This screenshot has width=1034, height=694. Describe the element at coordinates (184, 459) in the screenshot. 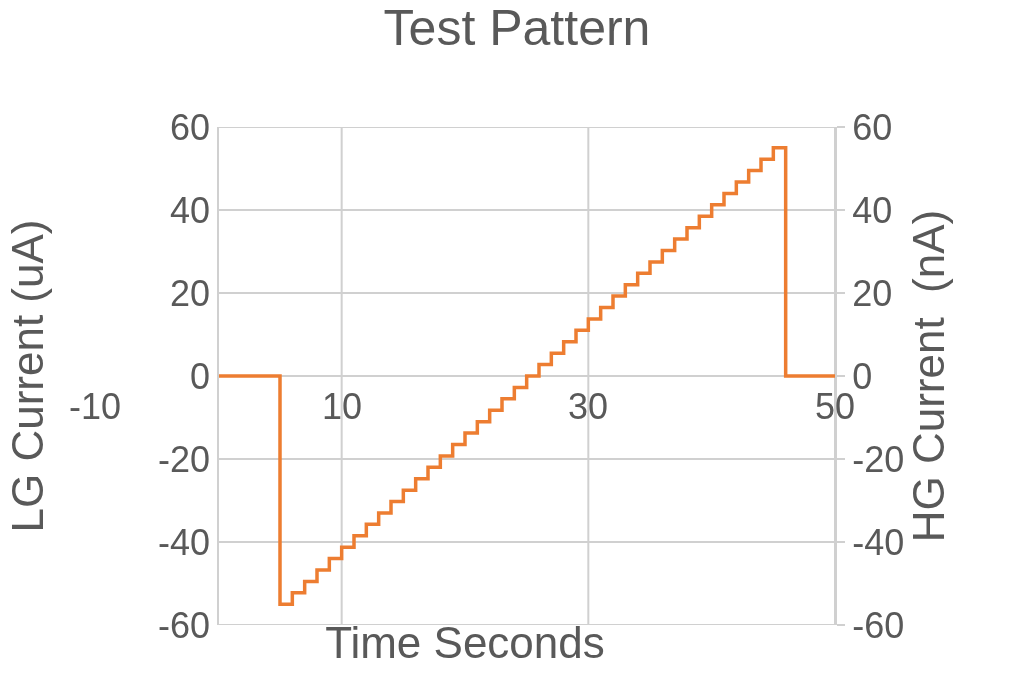

I see `y-tick-label: -20` at that location.